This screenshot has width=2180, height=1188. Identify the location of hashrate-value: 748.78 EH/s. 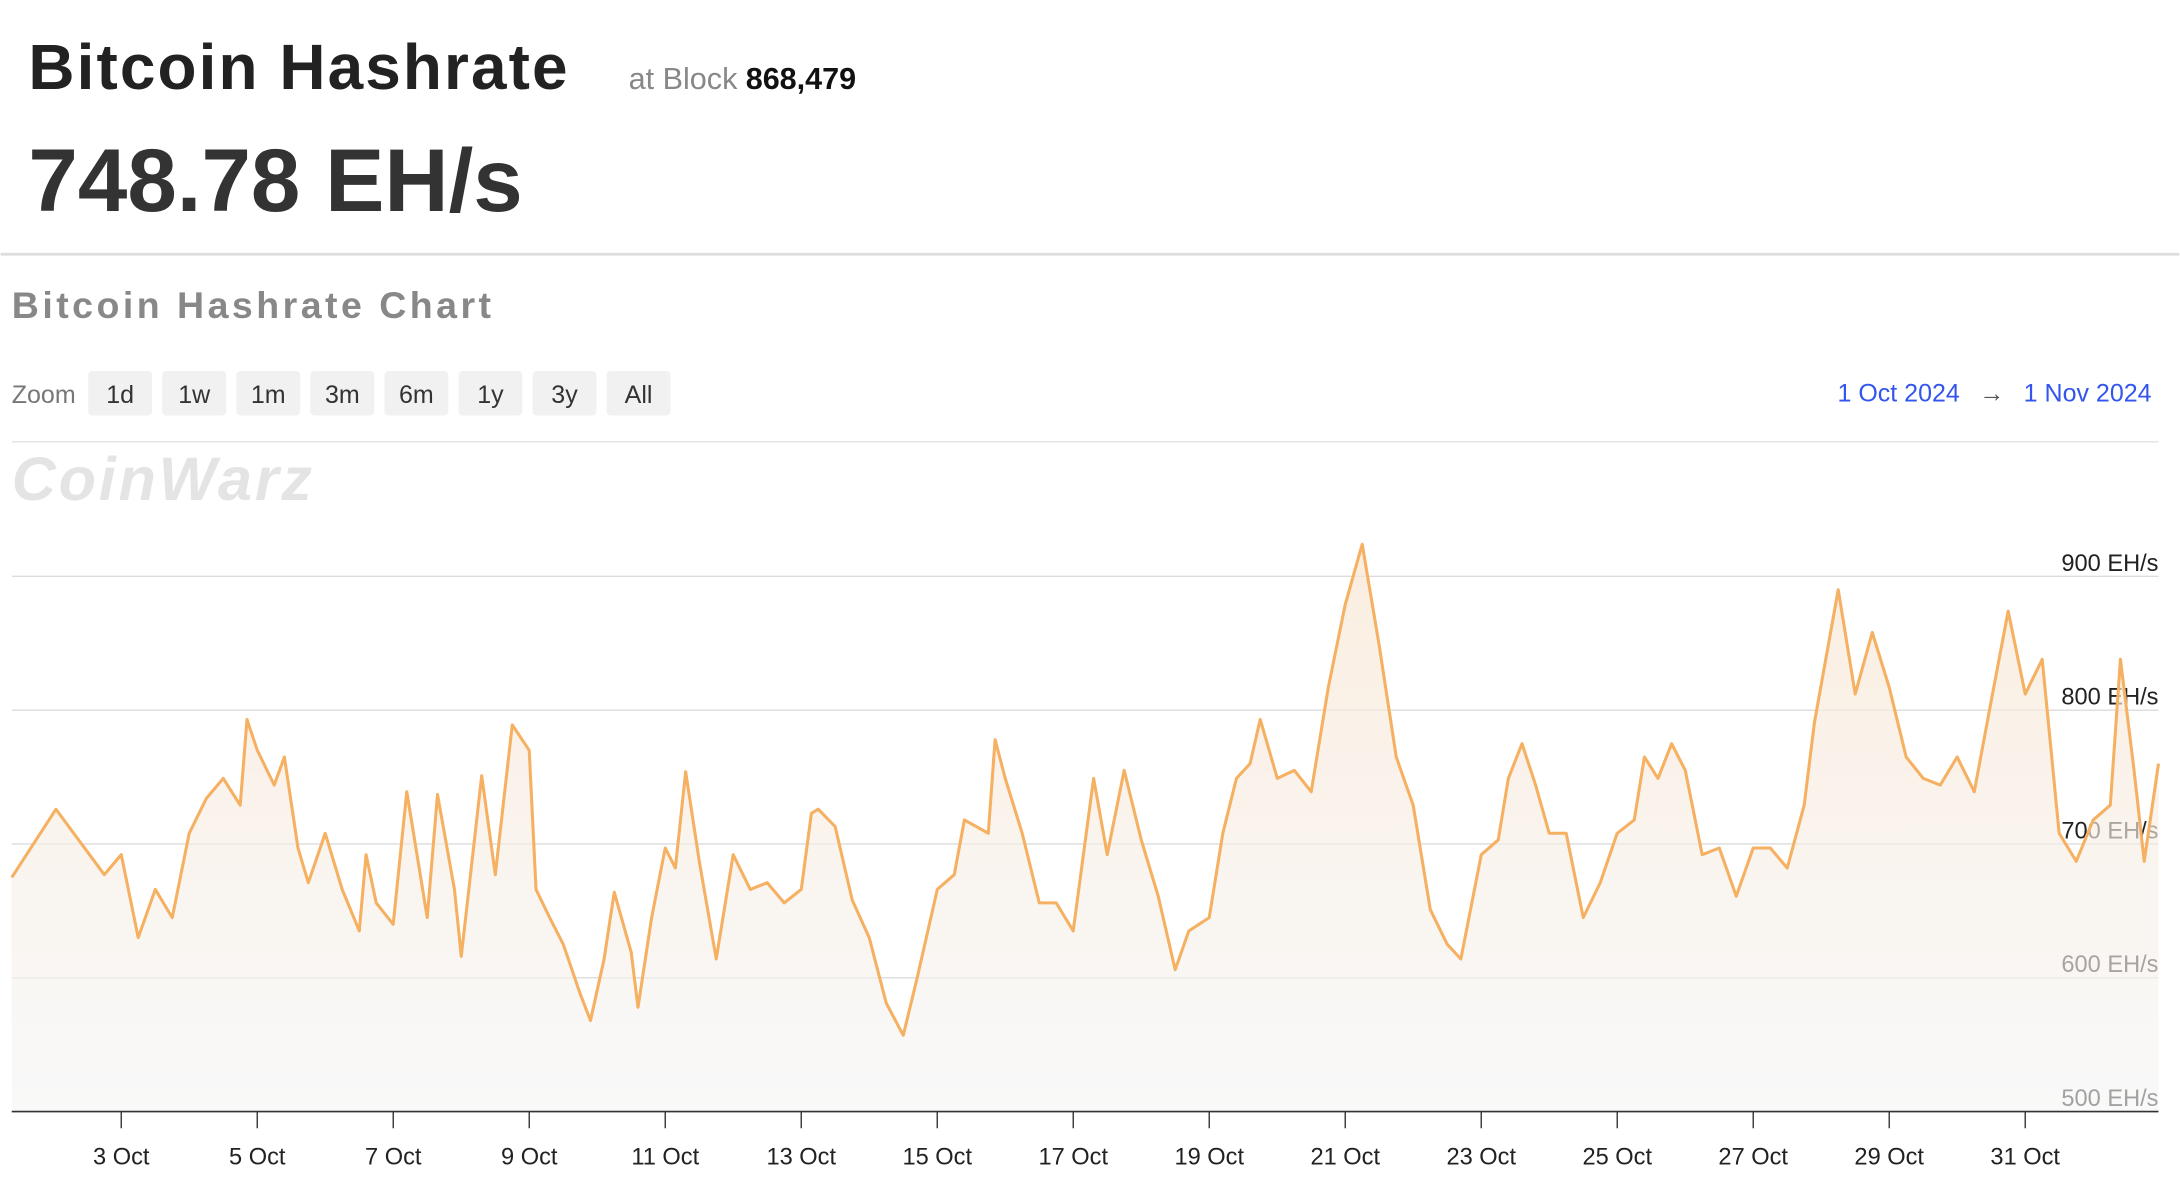
(275, 180).